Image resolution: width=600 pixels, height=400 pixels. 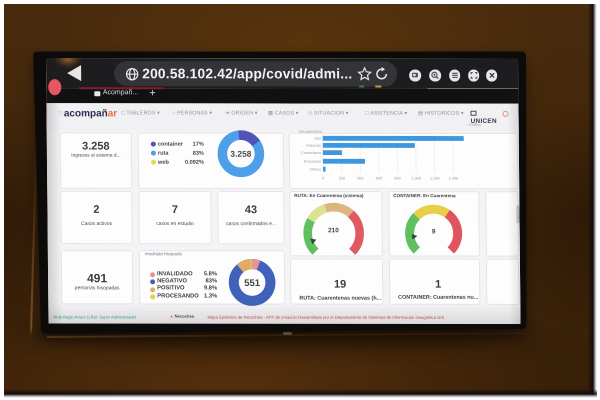 I want to click on svg-text: 200, so click(x=342, y=178).